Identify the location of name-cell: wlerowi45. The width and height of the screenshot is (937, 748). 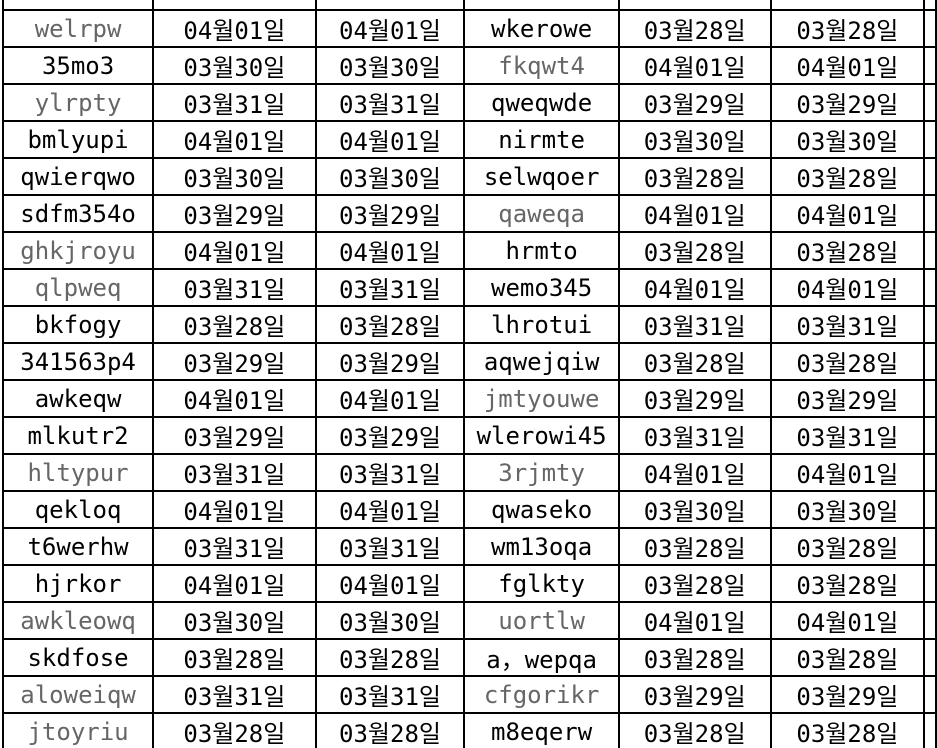
(541, 435).